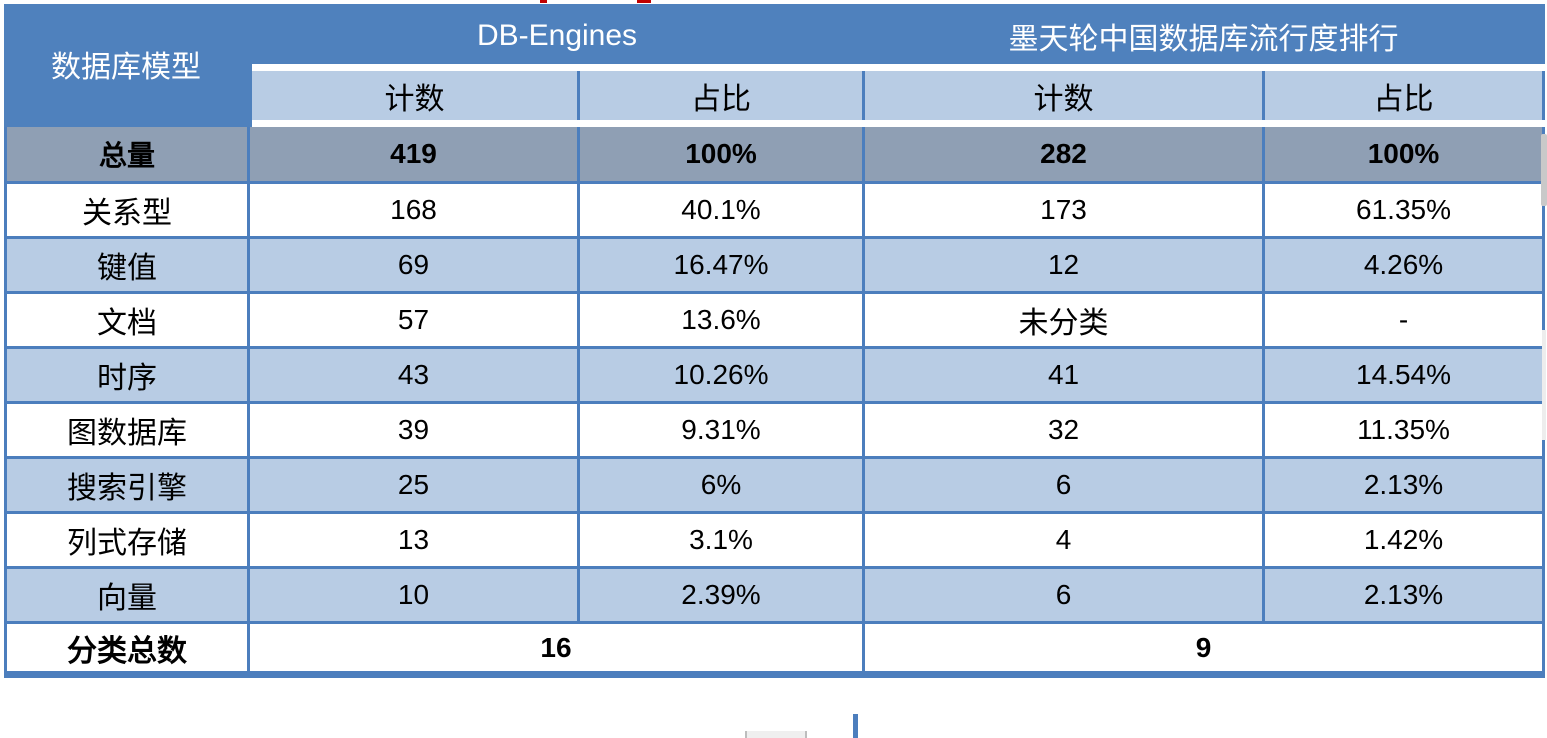 This screenshot has height=738, width=1547. What do you see at coordinates (1064, 210) in the screenshot?
I see `cell-modb-count: 173` at bounding box center [1064, 210].